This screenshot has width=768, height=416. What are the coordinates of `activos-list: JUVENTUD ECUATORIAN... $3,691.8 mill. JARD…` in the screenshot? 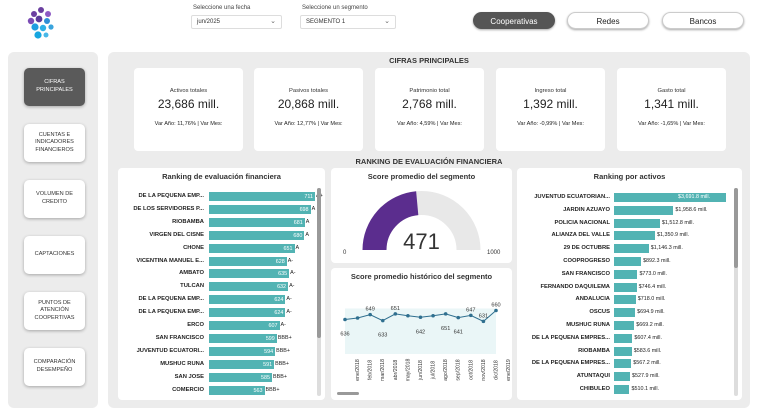 It's located at (627, 294).